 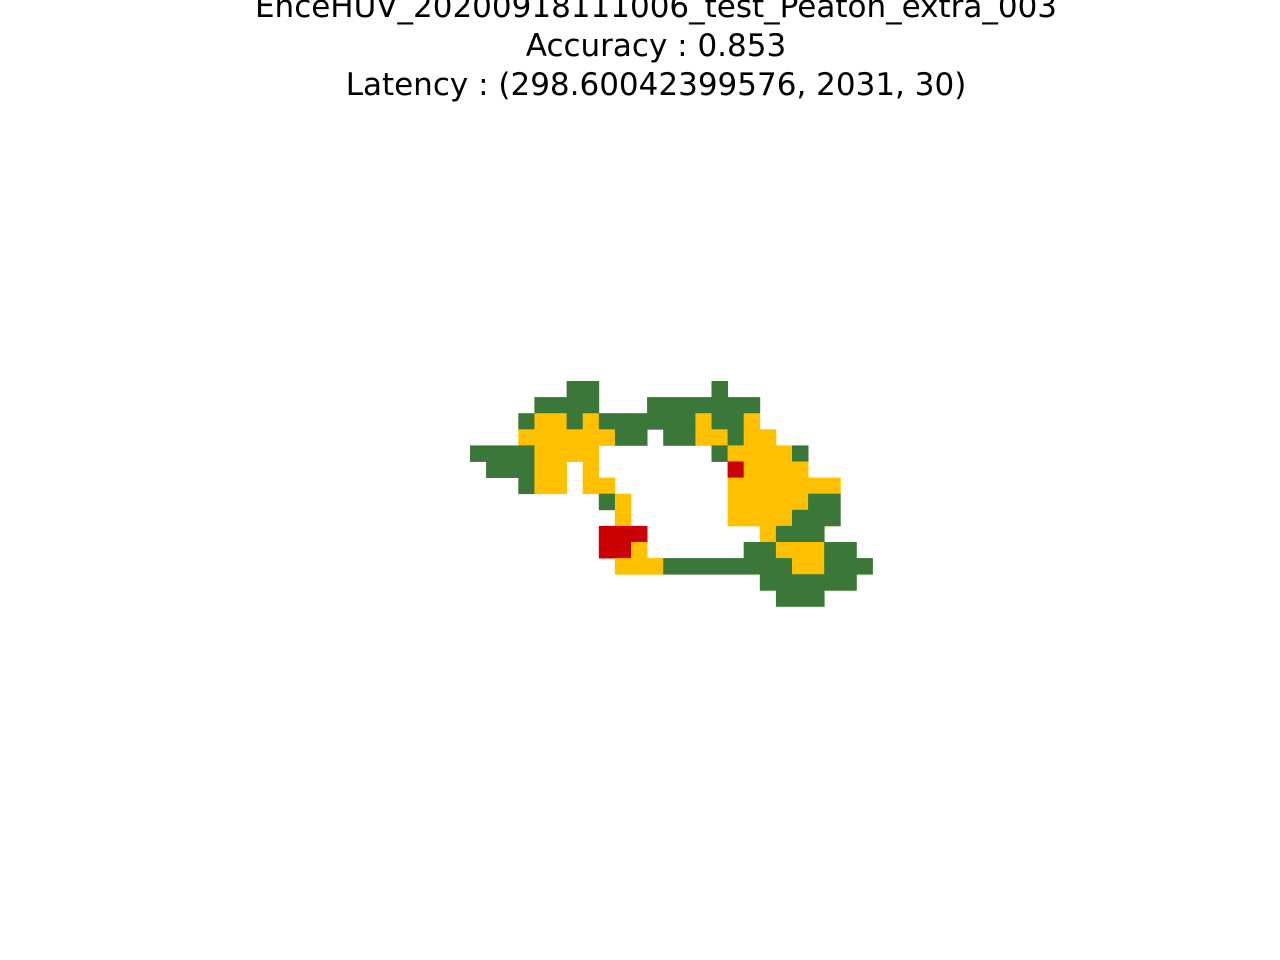 What do you see at coordinates (656, 85) in the screenshot?
I see `chart-title-line-3: Latency : (298.60042399576, 2031, 30)` at bounding box center [656, 85].